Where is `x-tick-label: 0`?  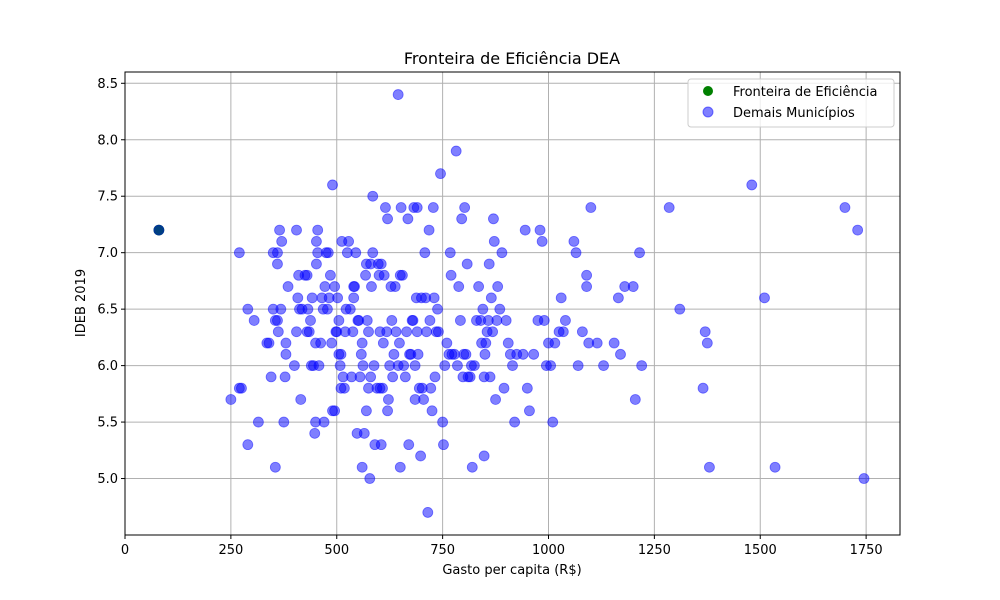 x-tick-label: 0 is located at coordinates (125, 550).